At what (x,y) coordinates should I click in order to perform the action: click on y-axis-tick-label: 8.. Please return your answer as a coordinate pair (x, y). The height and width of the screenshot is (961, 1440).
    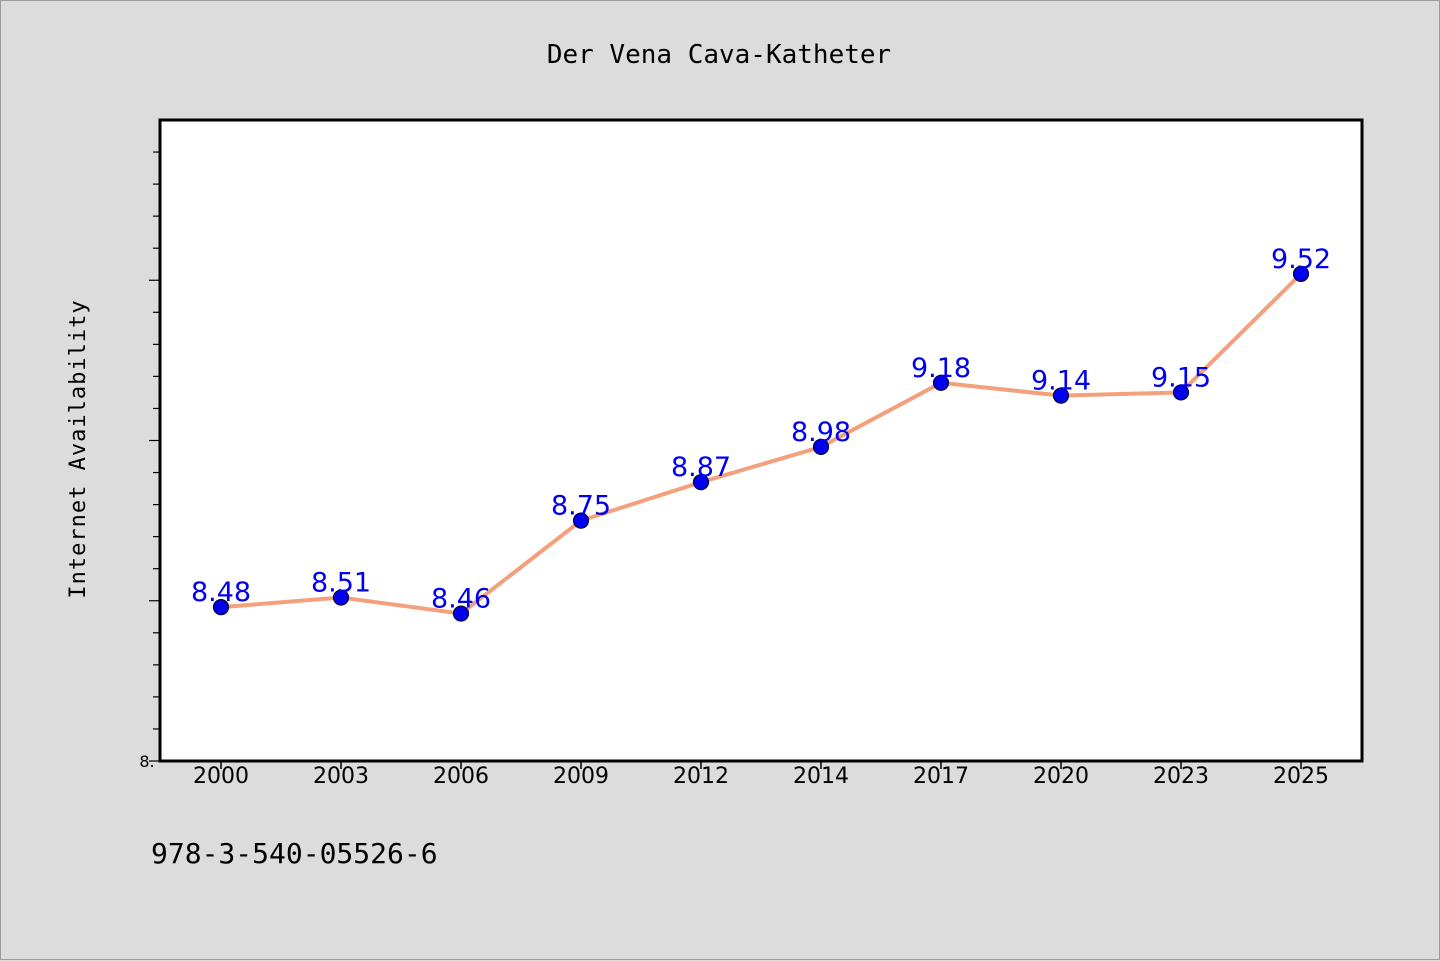
    Looking at the image, I should click on (146, 761).